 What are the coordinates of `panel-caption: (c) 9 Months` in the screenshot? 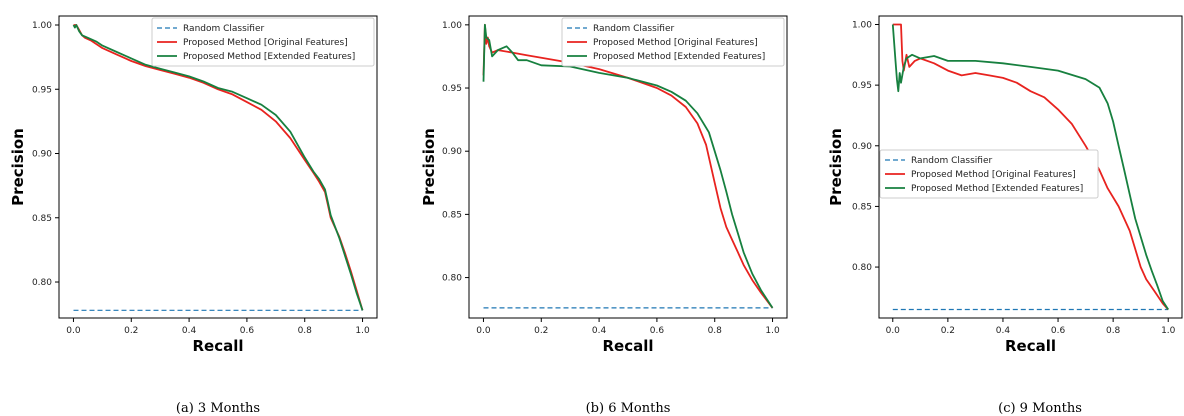 It's located at (1040, 408).